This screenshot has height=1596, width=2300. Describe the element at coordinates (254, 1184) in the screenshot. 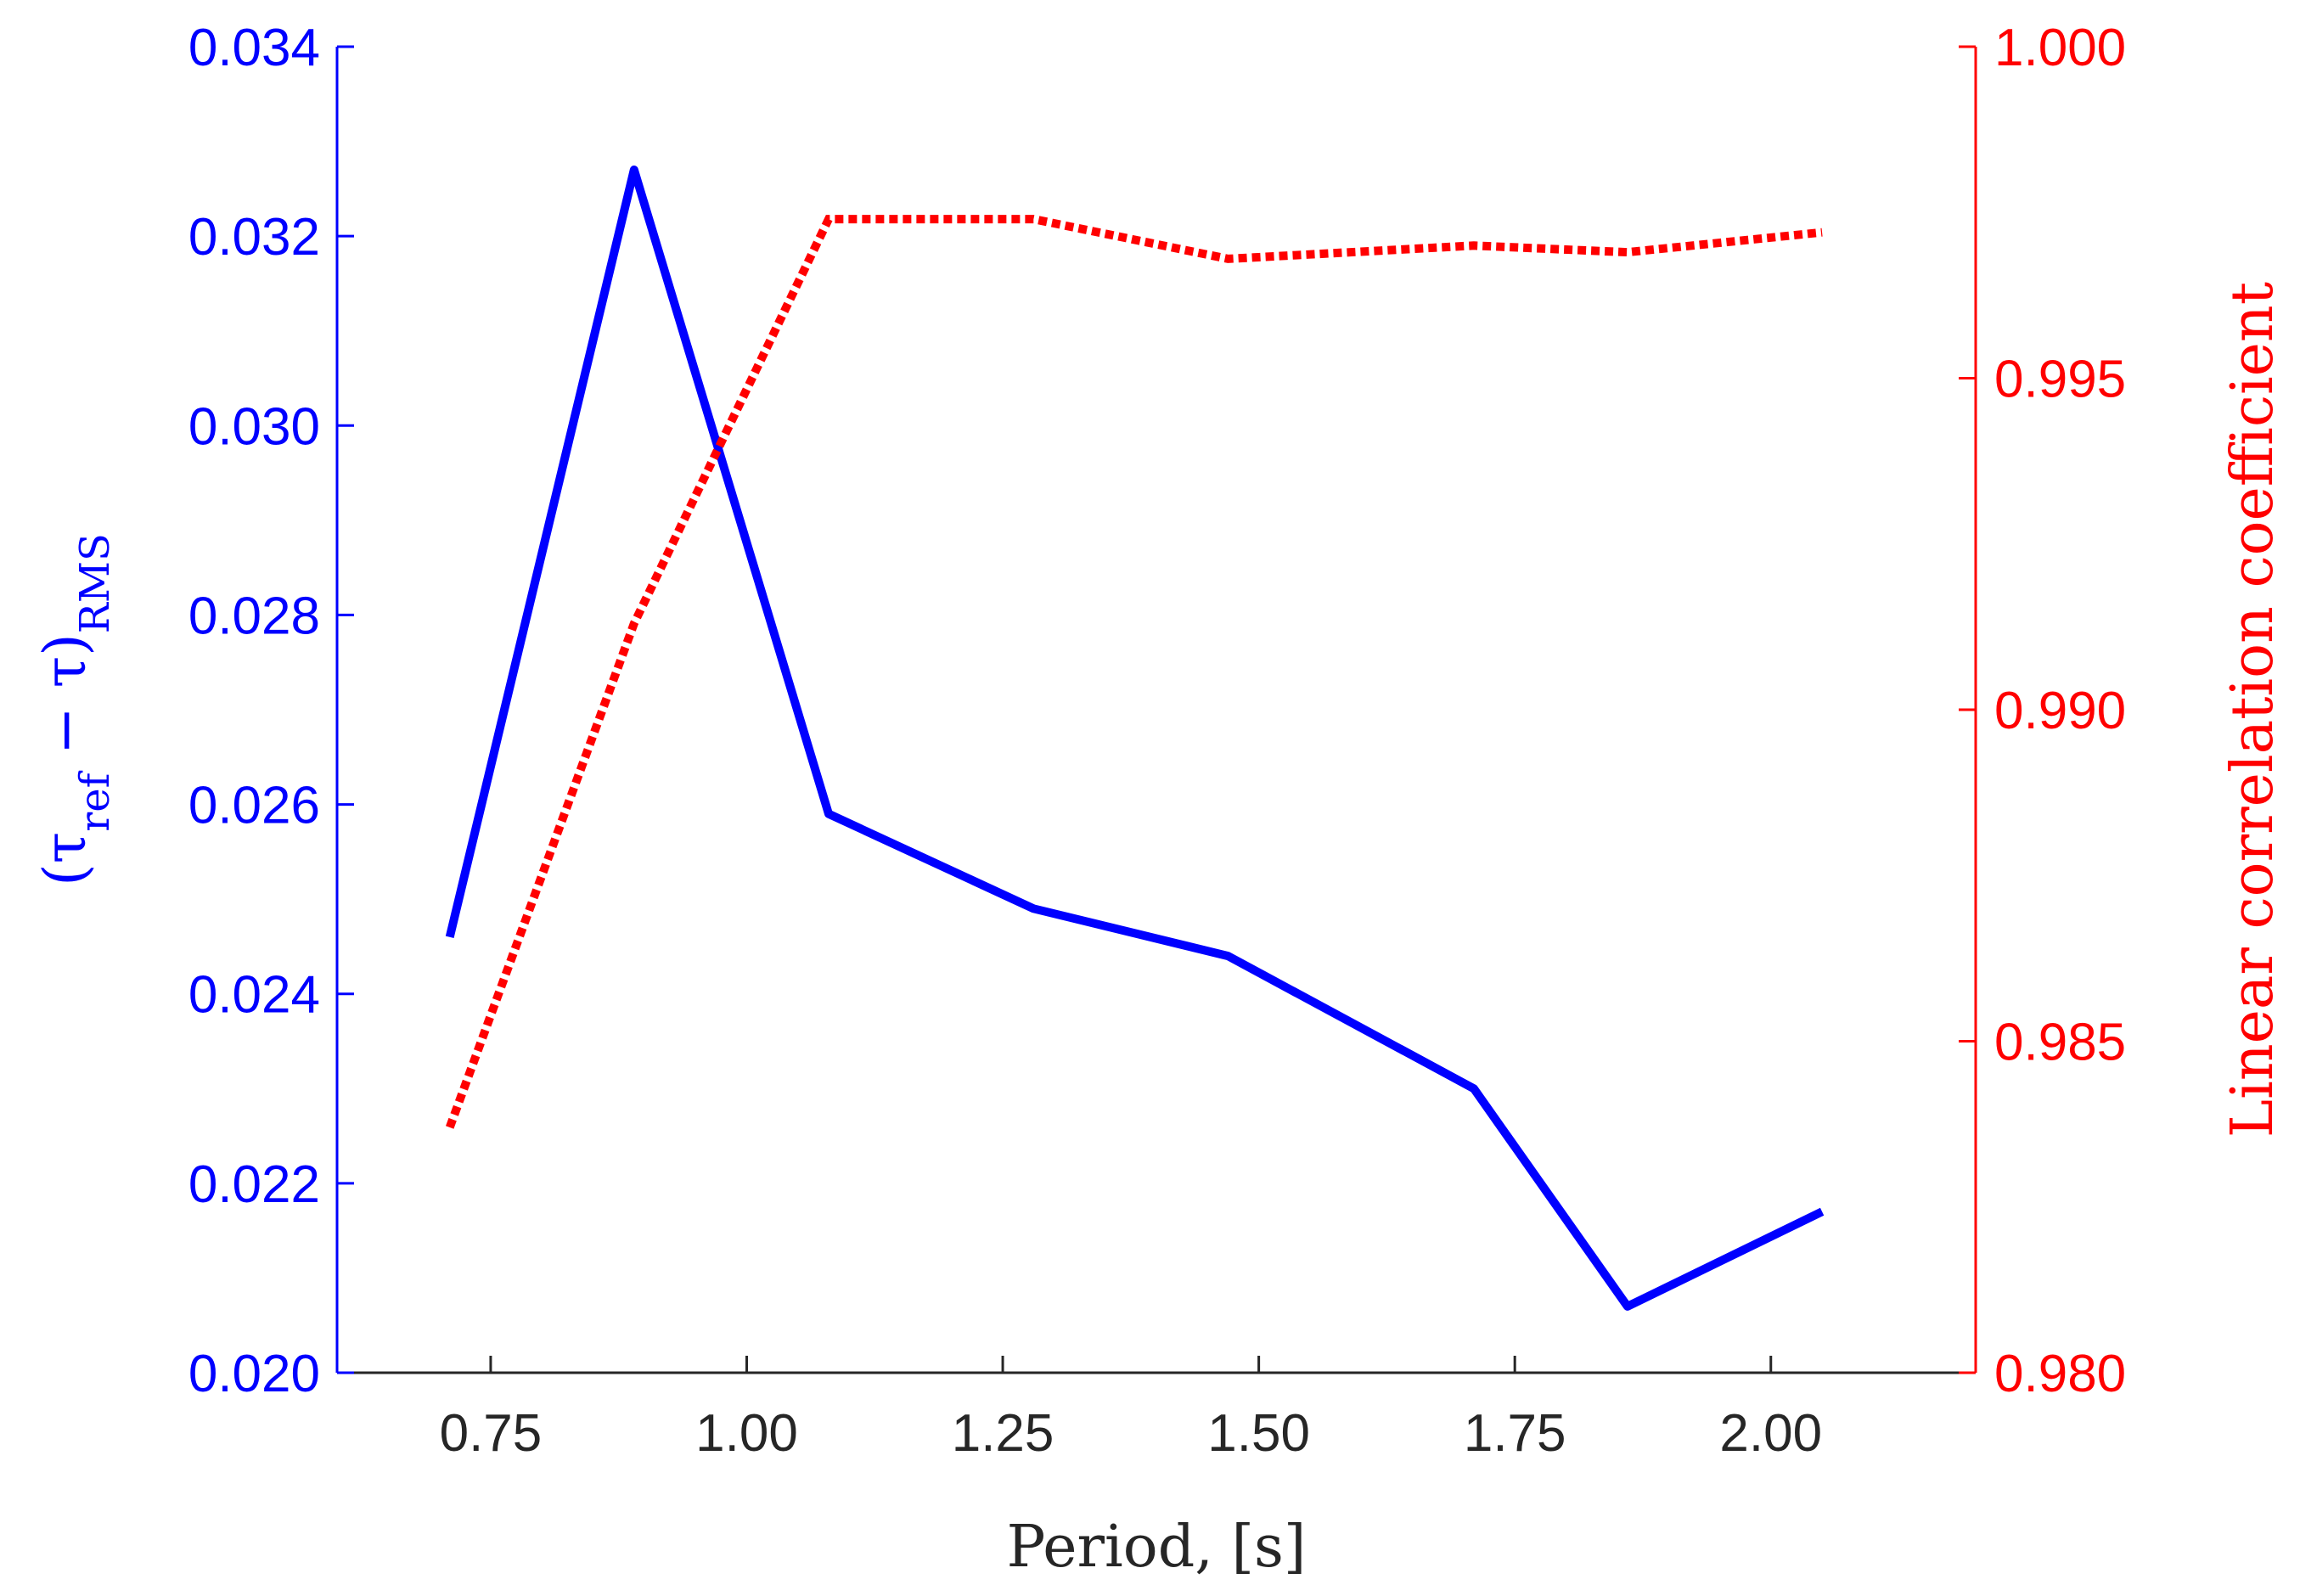

I see `y-left-tick-label: 0.022` at that location.